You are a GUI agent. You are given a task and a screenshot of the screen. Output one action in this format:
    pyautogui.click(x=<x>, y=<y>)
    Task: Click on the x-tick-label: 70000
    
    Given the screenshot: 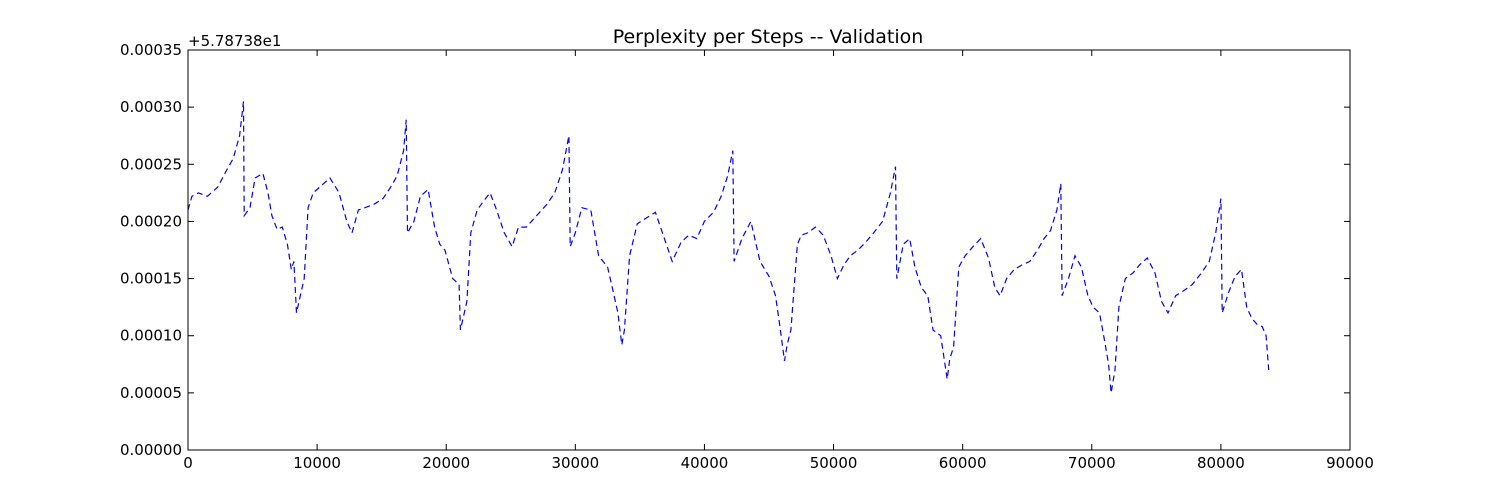 What is the action you would take?
    pyautogui.click(x=1092, y=463)
    